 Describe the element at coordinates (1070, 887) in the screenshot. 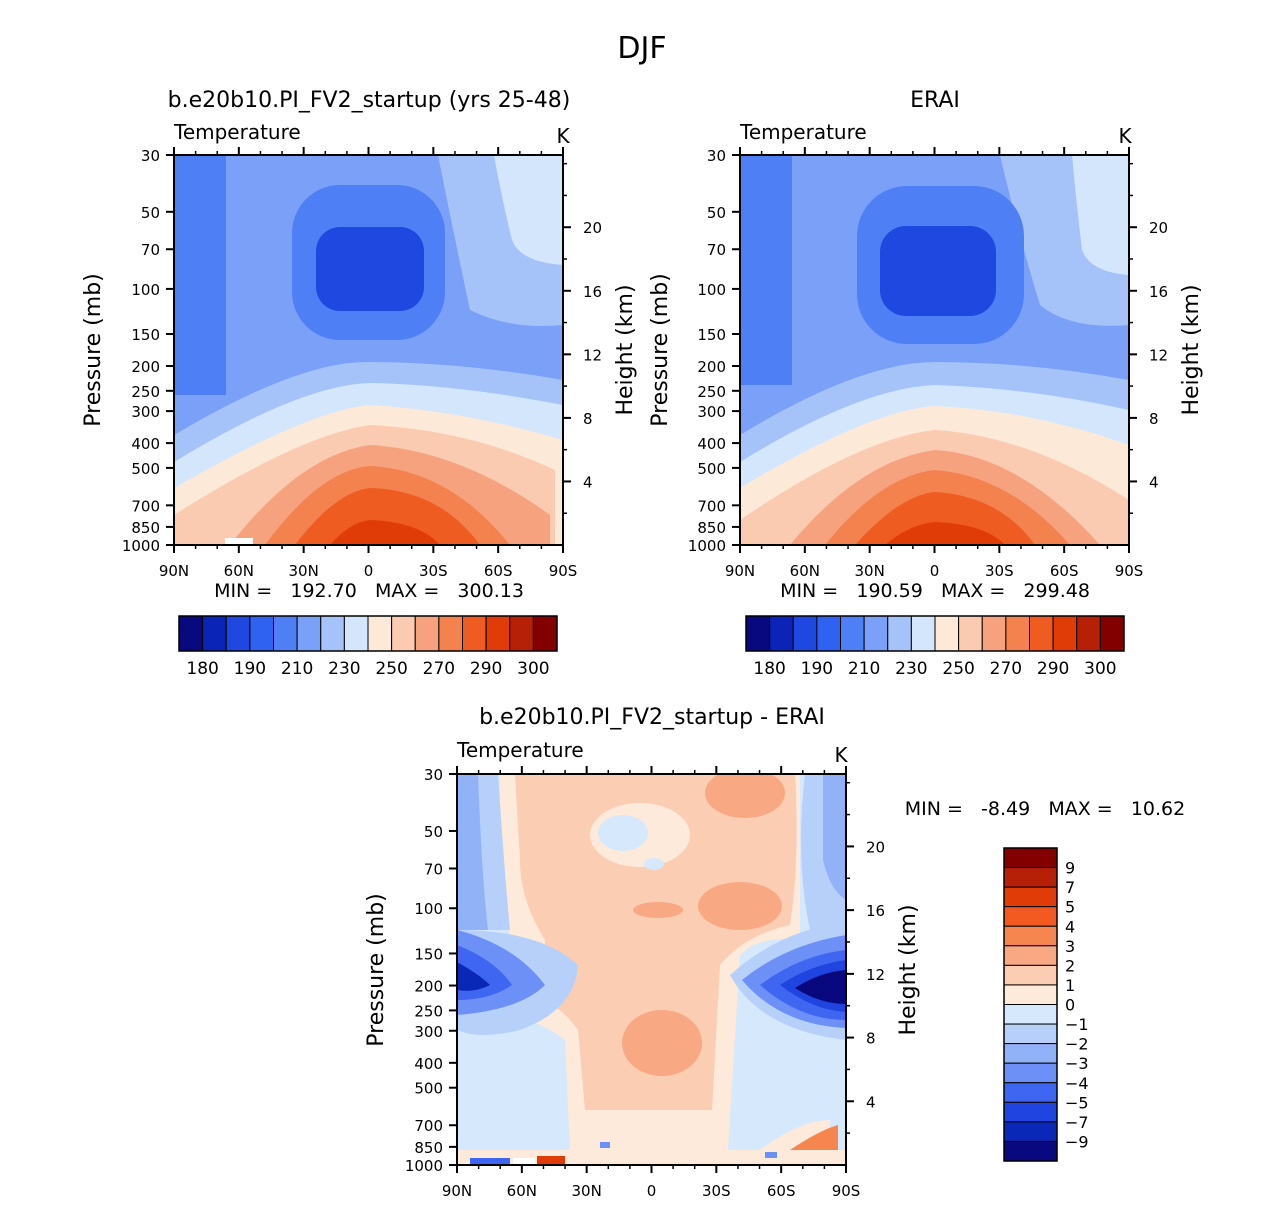

I see `colorbar-label: 7` at that location.